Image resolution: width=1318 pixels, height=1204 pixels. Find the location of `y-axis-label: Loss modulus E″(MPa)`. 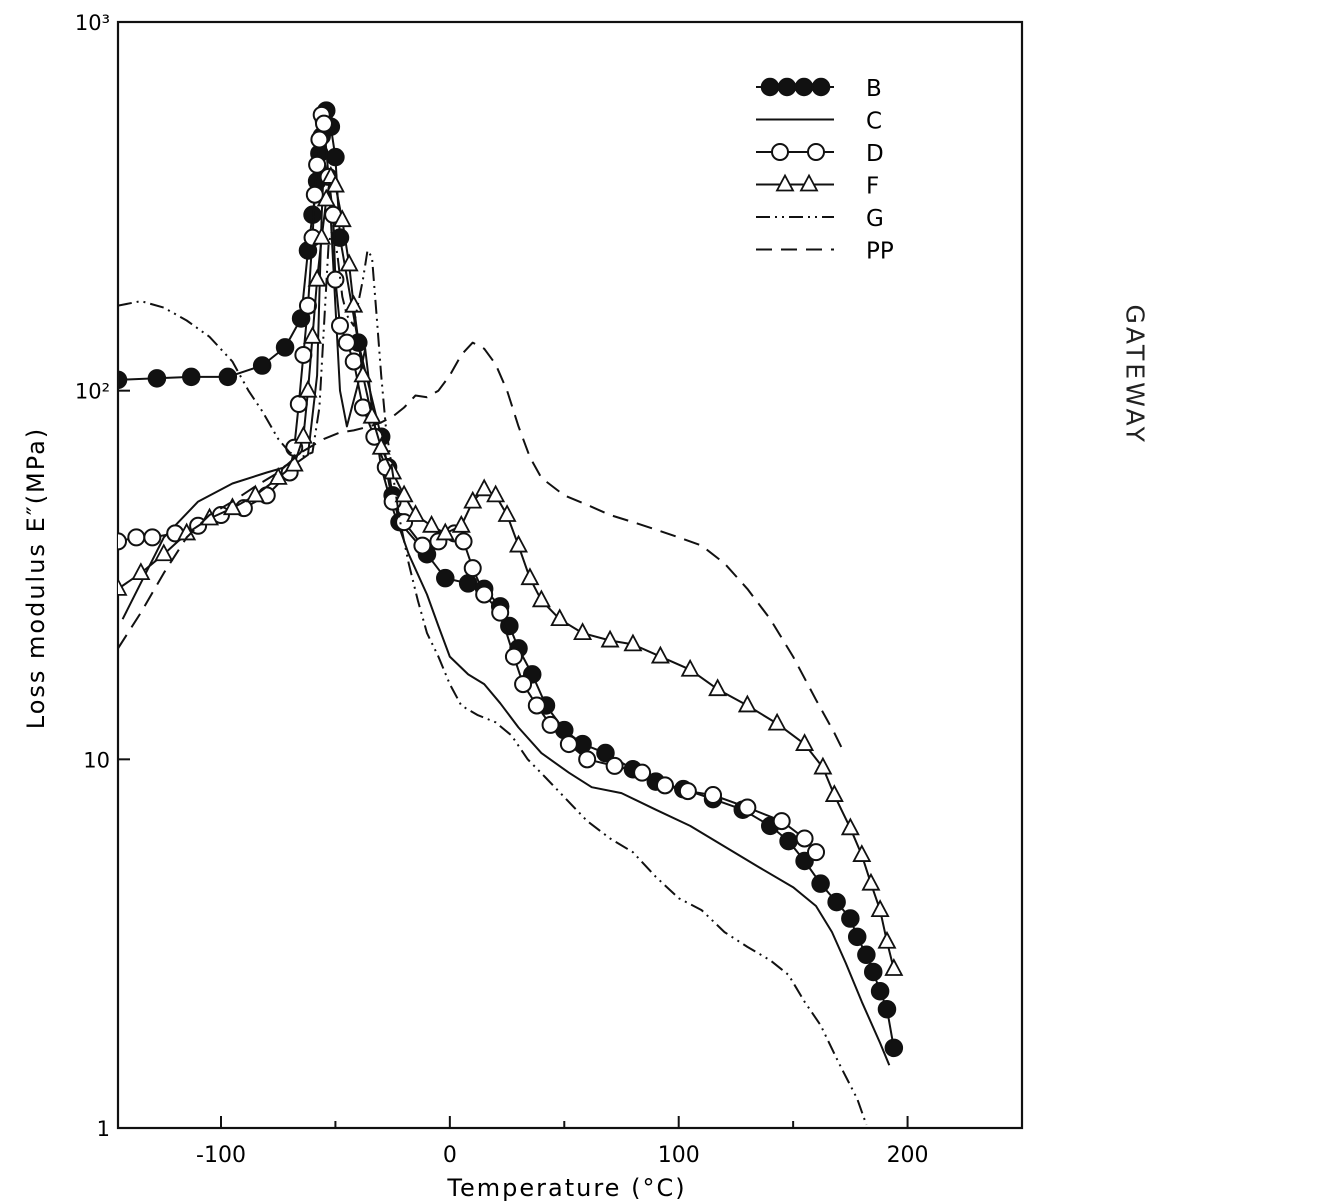

y-axis-label: Loss modulus E″(MPa) is located at coordinates (36, 578).